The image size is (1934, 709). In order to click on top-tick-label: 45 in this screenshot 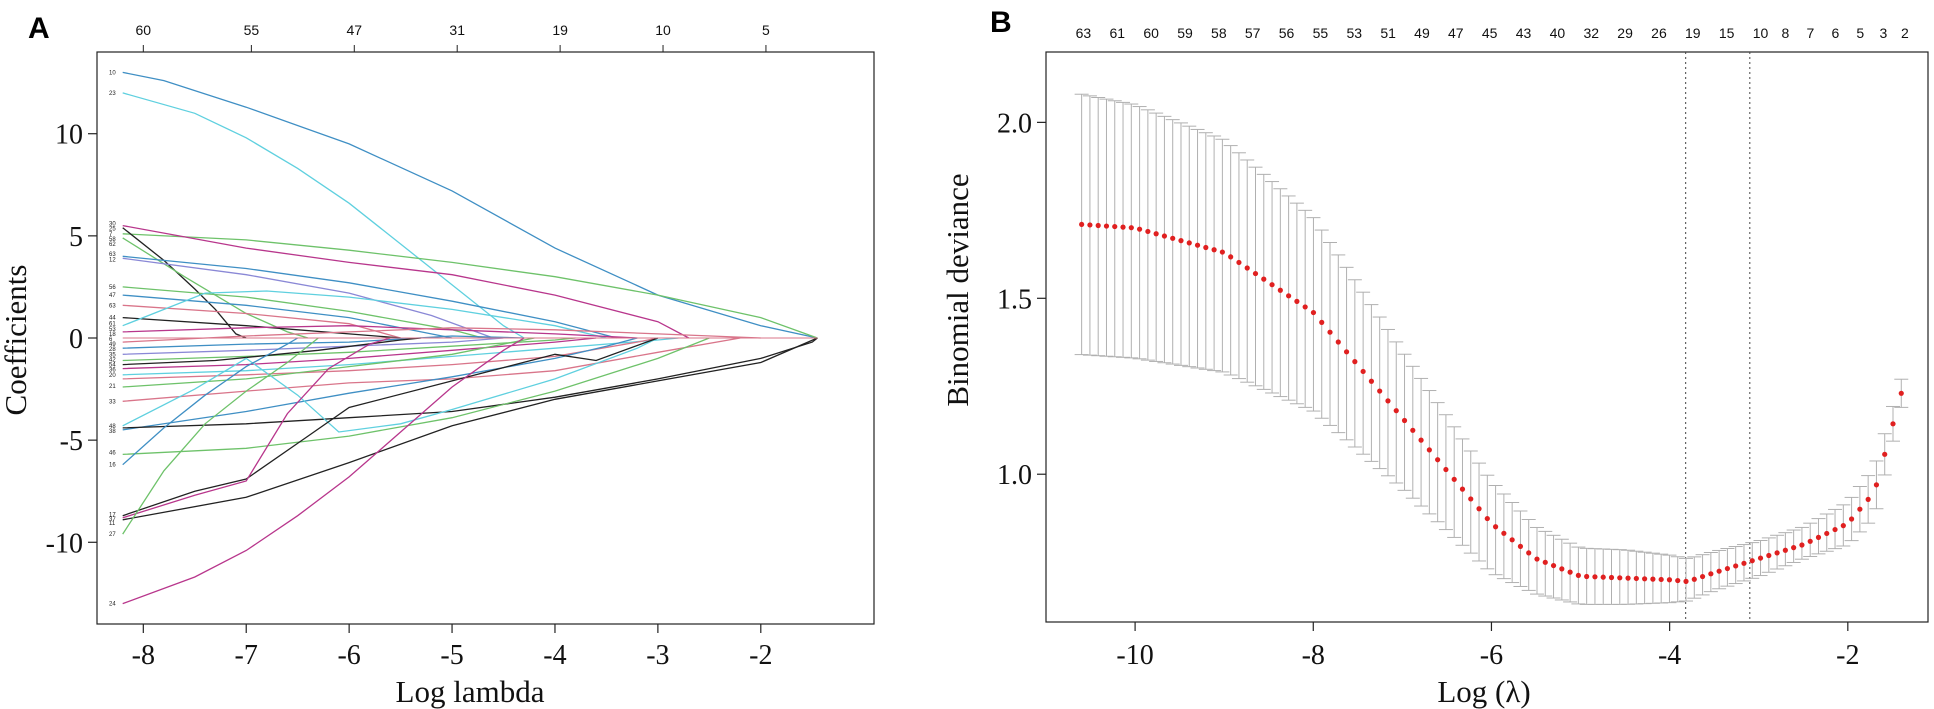, I will do `click(1490, 33)`.